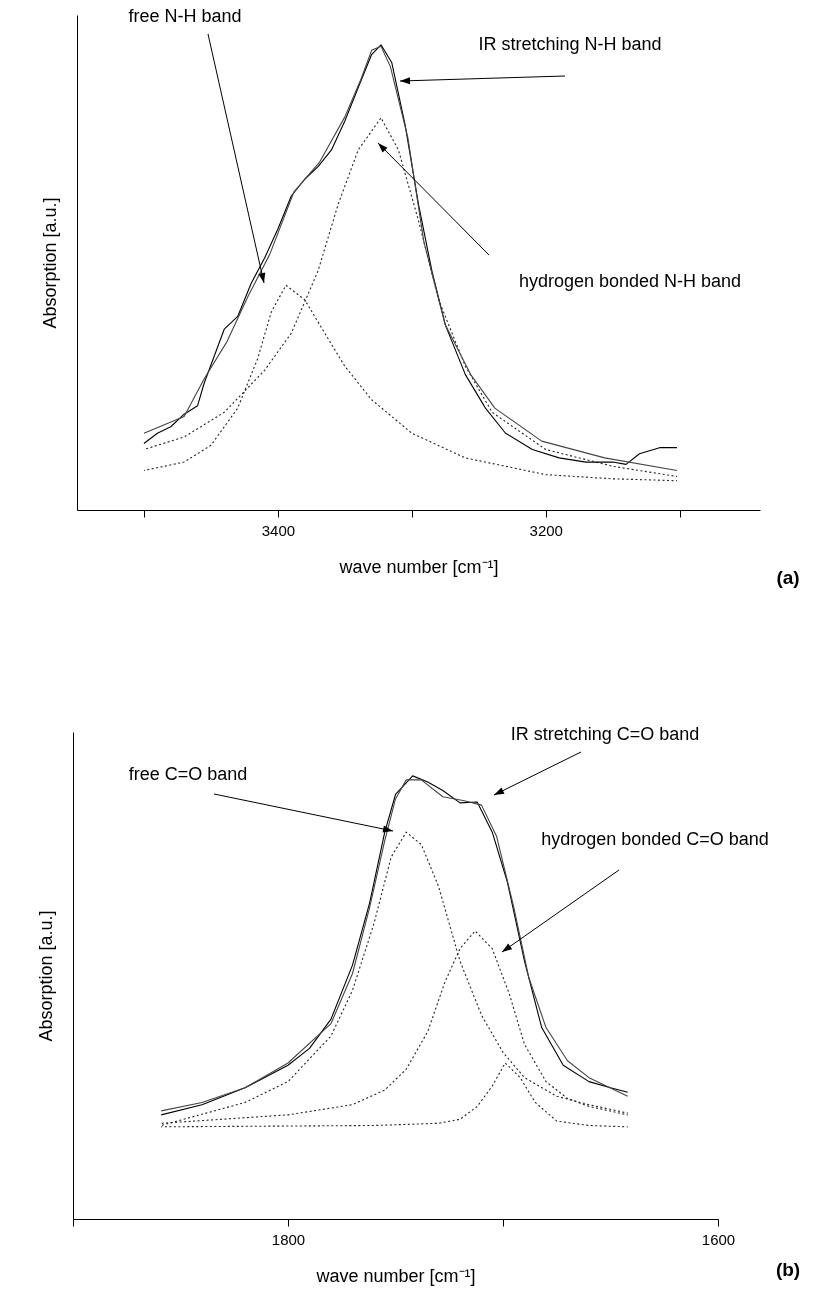 The width and height of the screenshot is (817, 1313). I want to click on text: (a), so click(788, 577).